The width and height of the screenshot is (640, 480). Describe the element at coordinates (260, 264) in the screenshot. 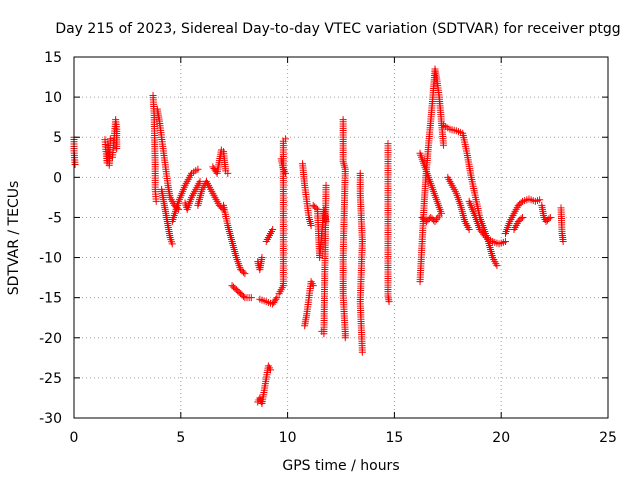

I see `series-s14` at that location.